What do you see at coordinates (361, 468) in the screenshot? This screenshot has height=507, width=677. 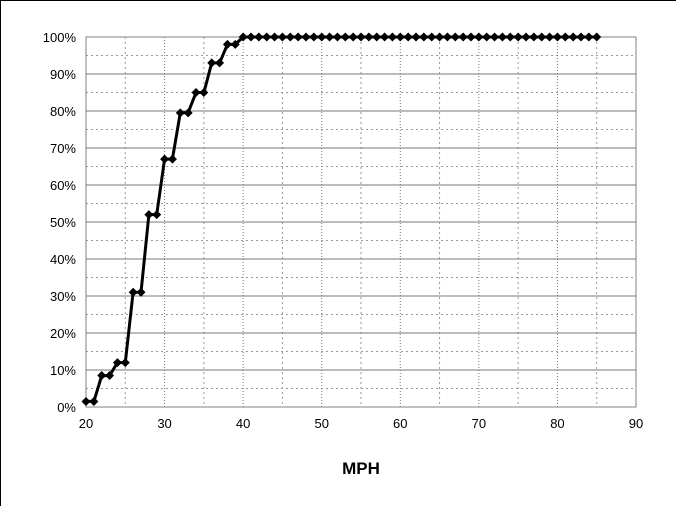 I see `x-axis-label: MPH` at bounding box center [361, 468].